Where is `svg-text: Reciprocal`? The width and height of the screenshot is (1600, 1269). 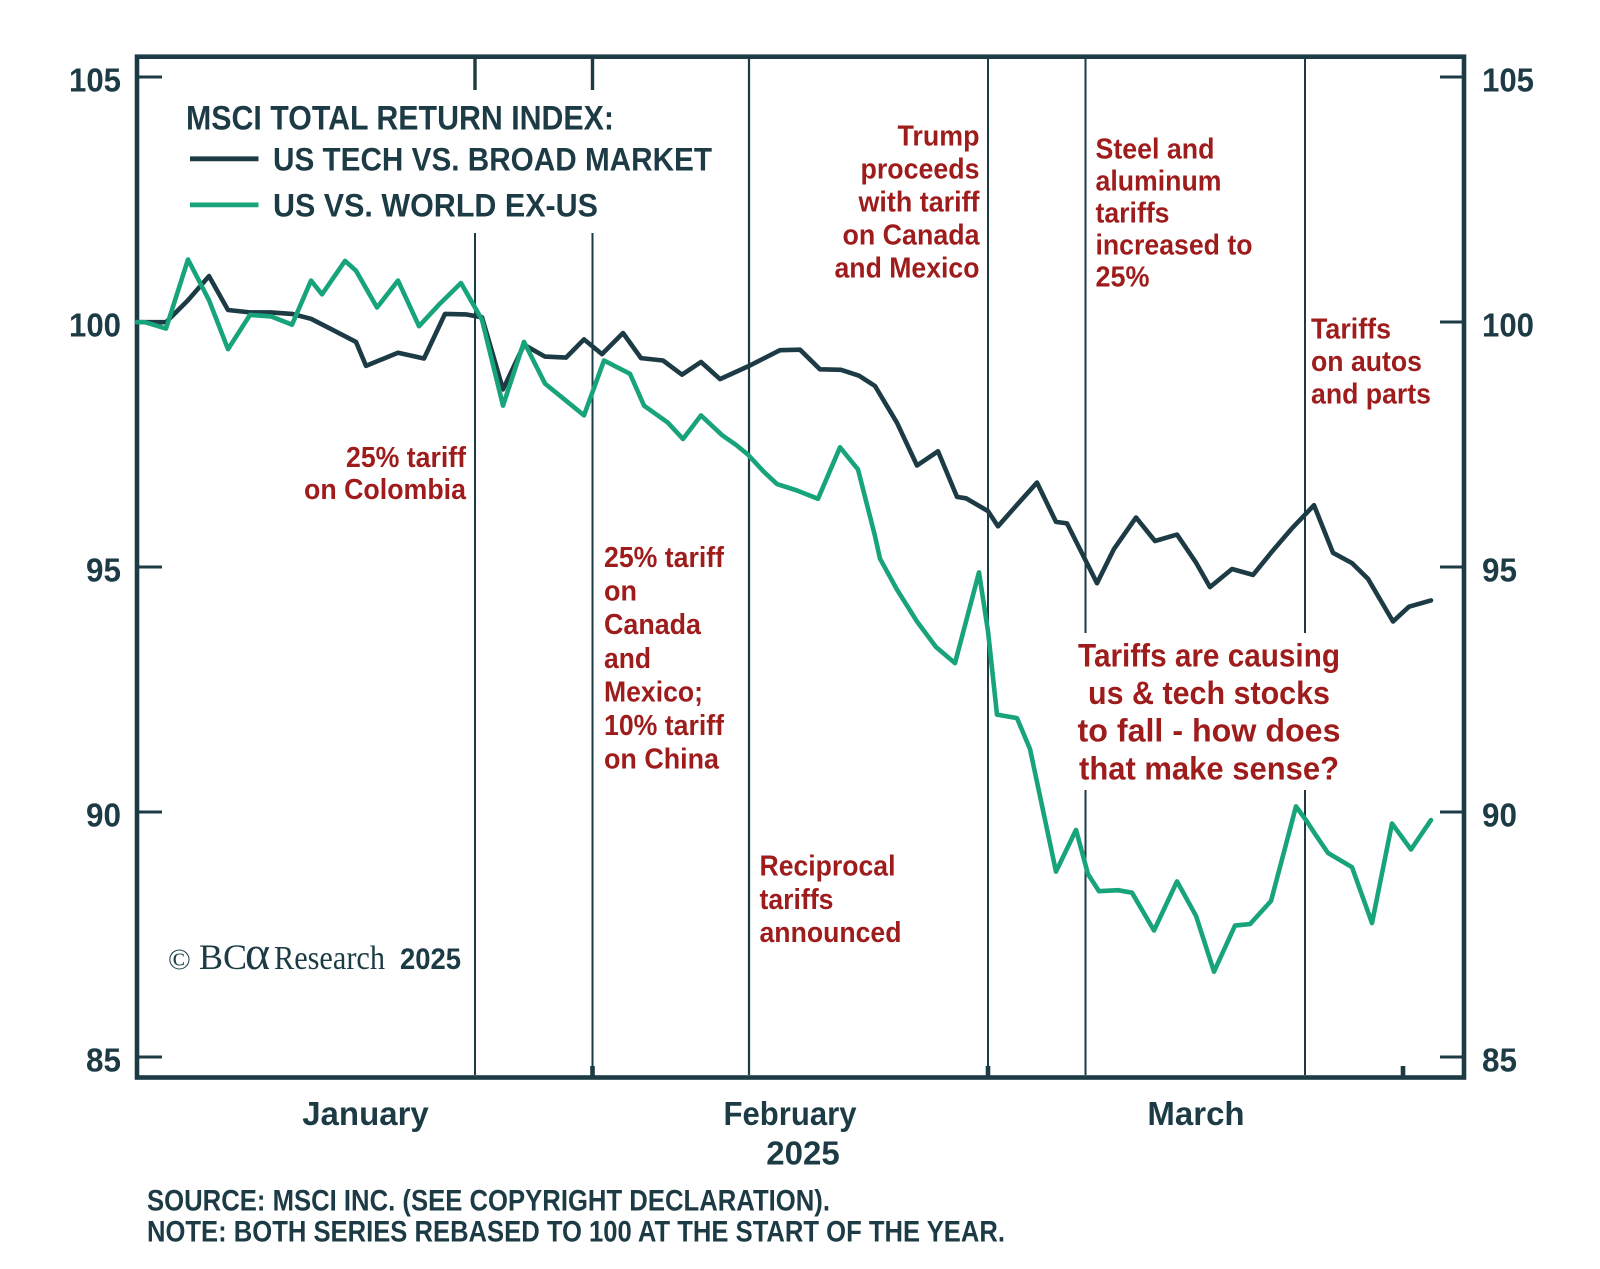 svg-text: Reciprocal is located at coordinates (828, 866).